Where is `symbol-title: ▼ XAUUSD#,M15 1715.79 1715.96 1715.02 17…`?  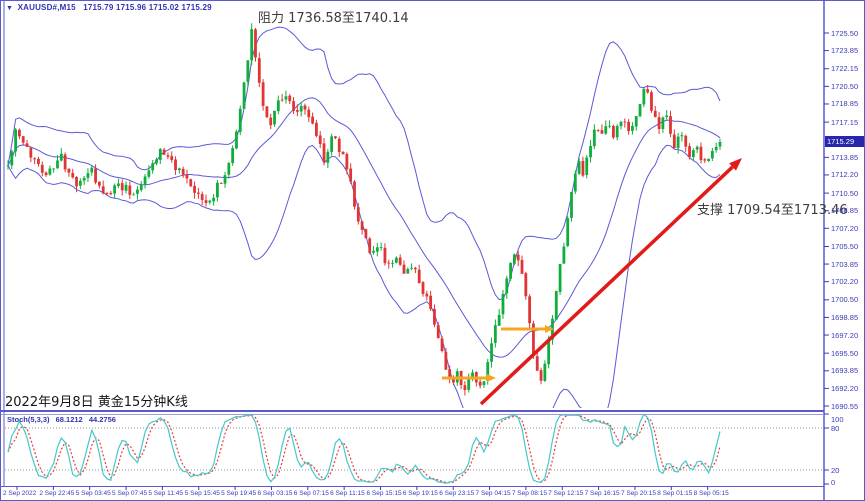 symbol-title: ▼ XAUUSD#,M15 1715.79 1715.96 1715.02 17… is located at coordinates (109, 7).